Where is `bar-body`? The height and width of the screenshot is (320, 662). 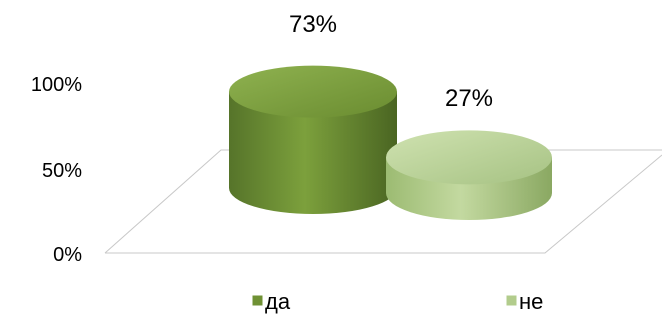 bar-body is located at coordinates (313, 152).